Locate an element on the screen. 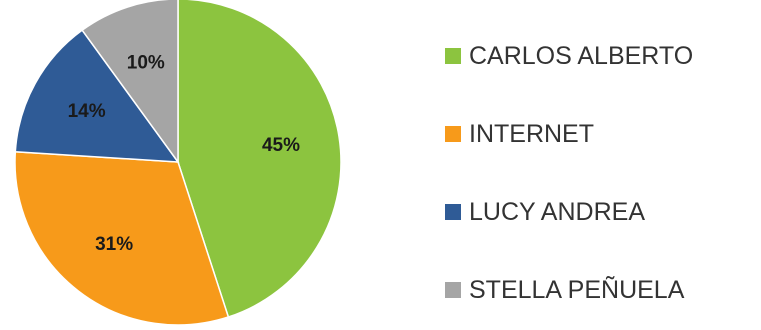  data-label-carlos-alberto: 45% is located at coordinates (281, 145).